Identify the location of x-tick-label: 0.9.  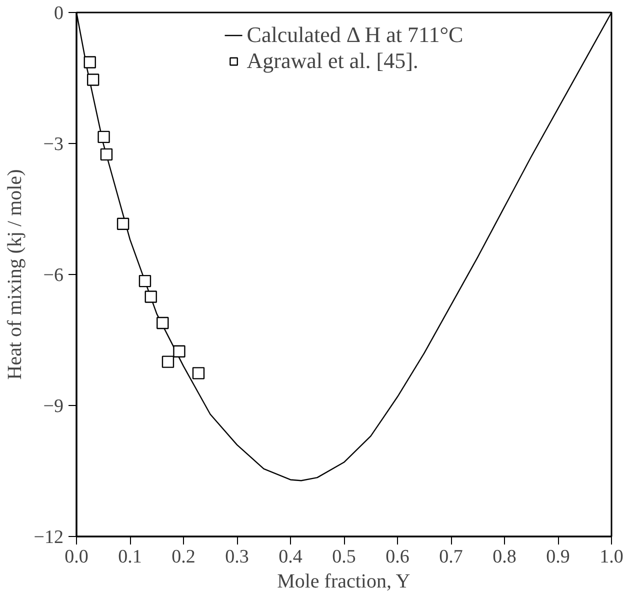
(558, 557).